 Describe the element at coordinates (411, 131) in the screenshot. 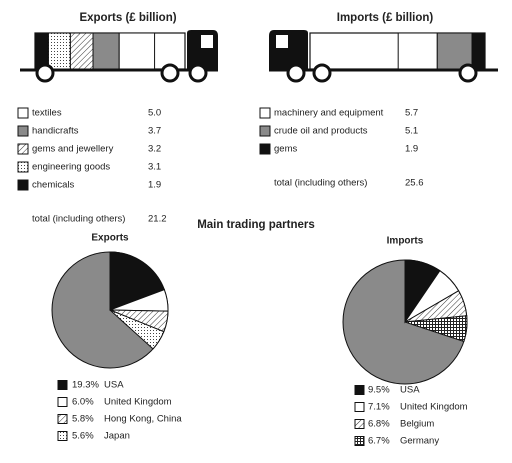

I see `value-label: 5.1` at that location.